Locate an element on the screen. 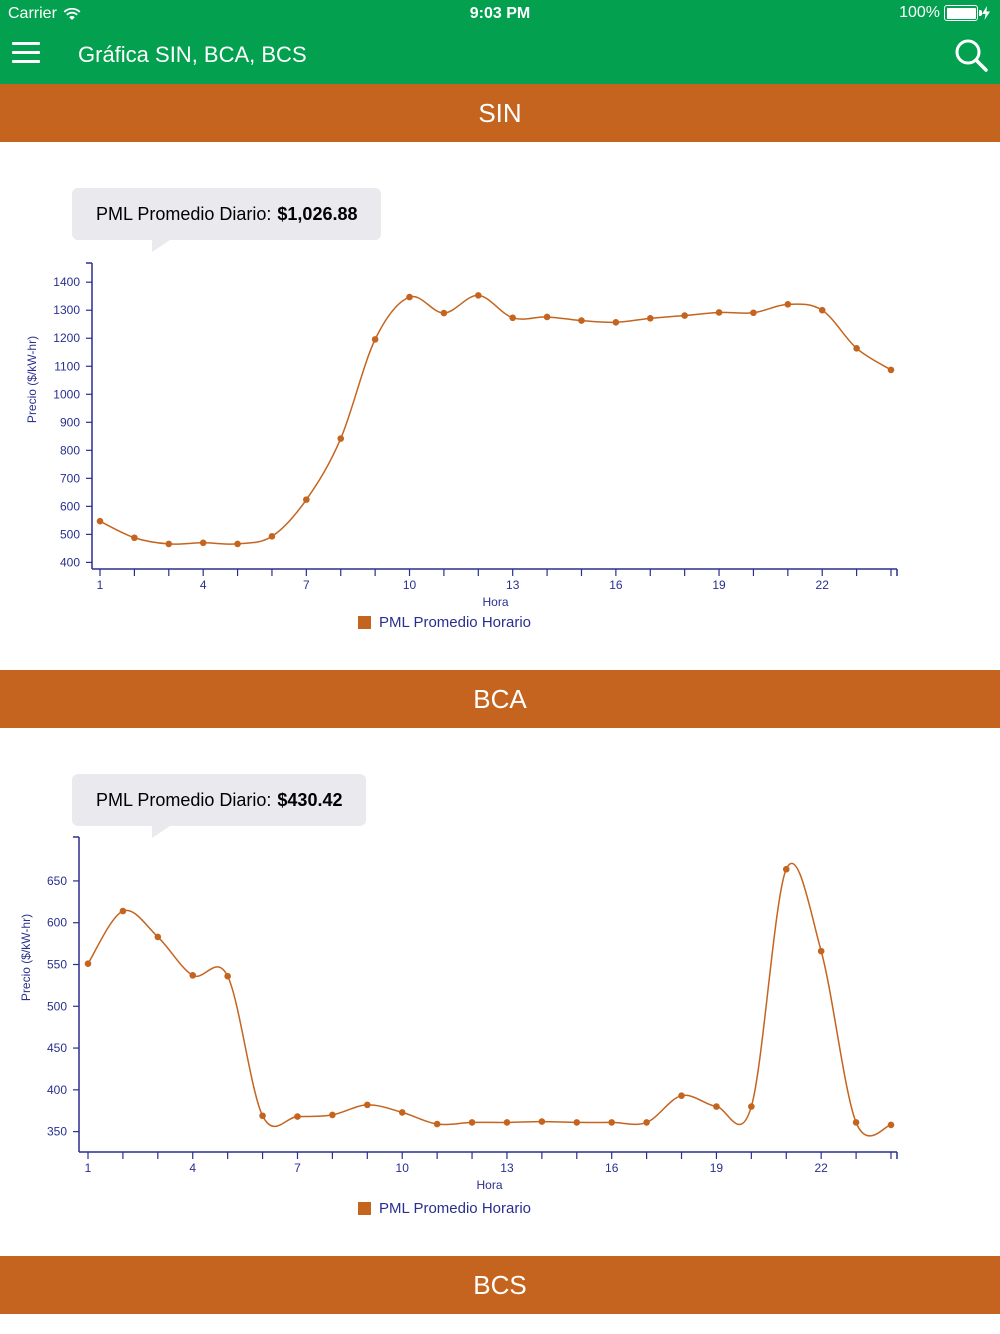 The height and width of the screenshot is (1334, 1000). navigation-bar: Gráfica SIN, BCA, BCS is located at coordinates (500, 56).